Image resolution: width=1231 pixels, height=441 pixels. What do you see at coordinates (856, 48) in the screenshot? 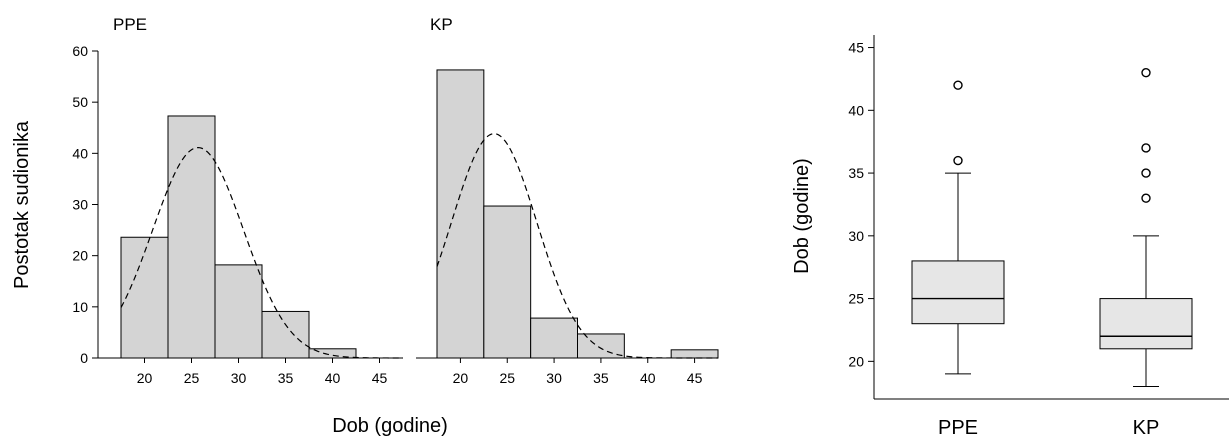
I see `boxplot-y-tick-label: 45` at bounding box center [856, 48].